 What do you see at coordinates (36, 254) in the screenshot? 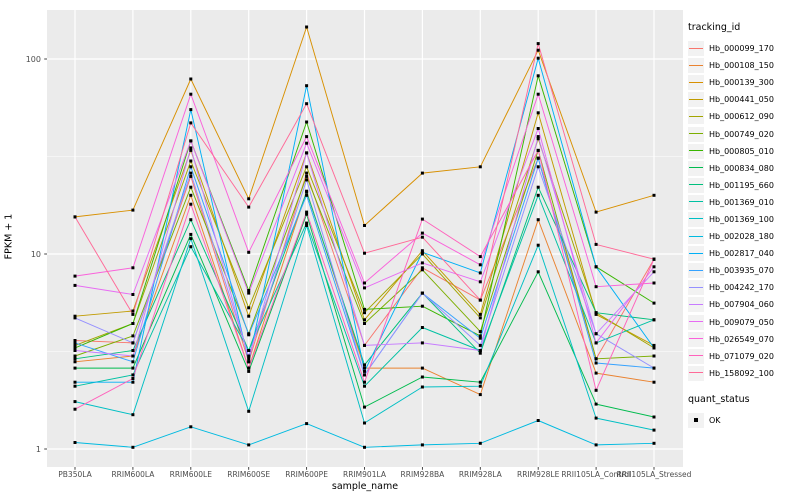
I see `y-tick-label: 10` at bounding box center [36, 254].